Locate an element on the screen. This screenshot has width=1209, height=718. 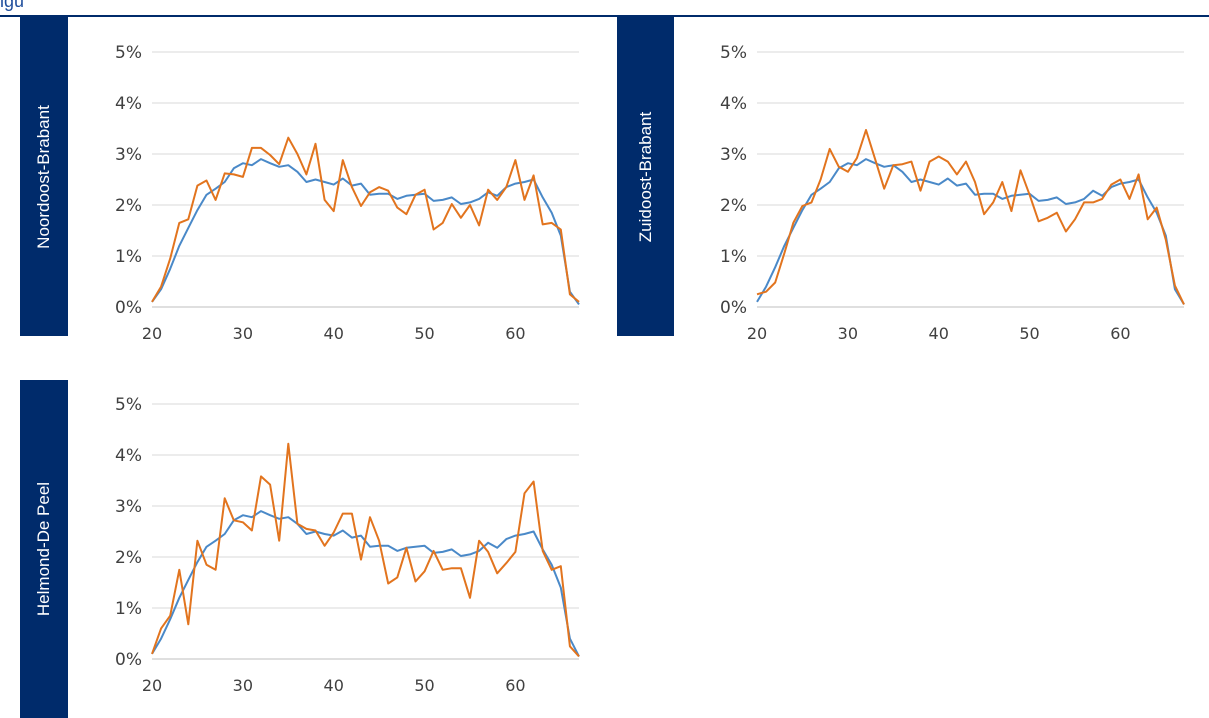
panel-label-noordoost: Noordoost-Brabant is located at coordinates (43, 176).